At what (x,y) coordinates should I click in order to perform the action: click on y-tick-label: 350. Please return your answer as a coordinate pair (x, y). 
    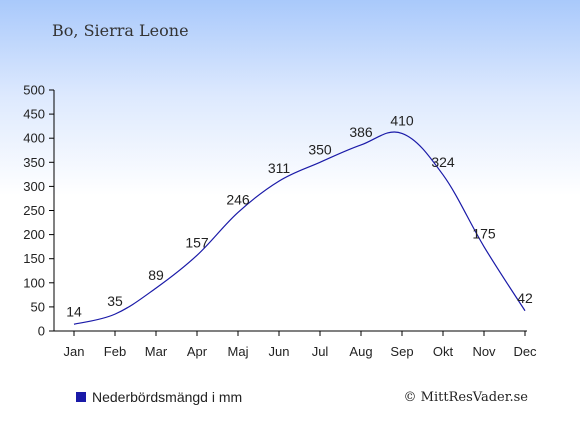
    Looking at the image, I should click on (34, 162).